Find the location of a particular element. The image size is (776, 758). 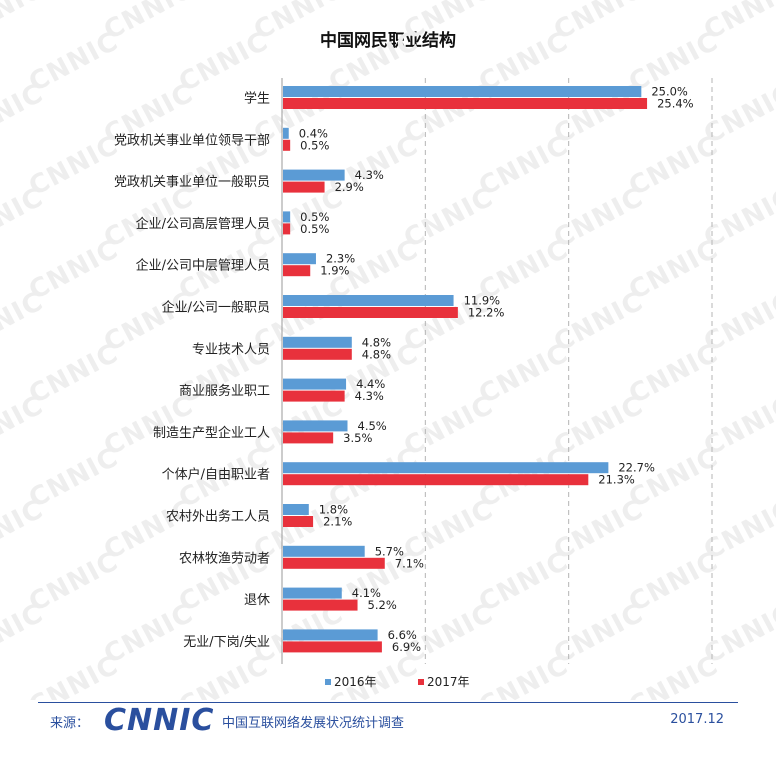

data-label: 2.9% is located at coordinates (349, 187).